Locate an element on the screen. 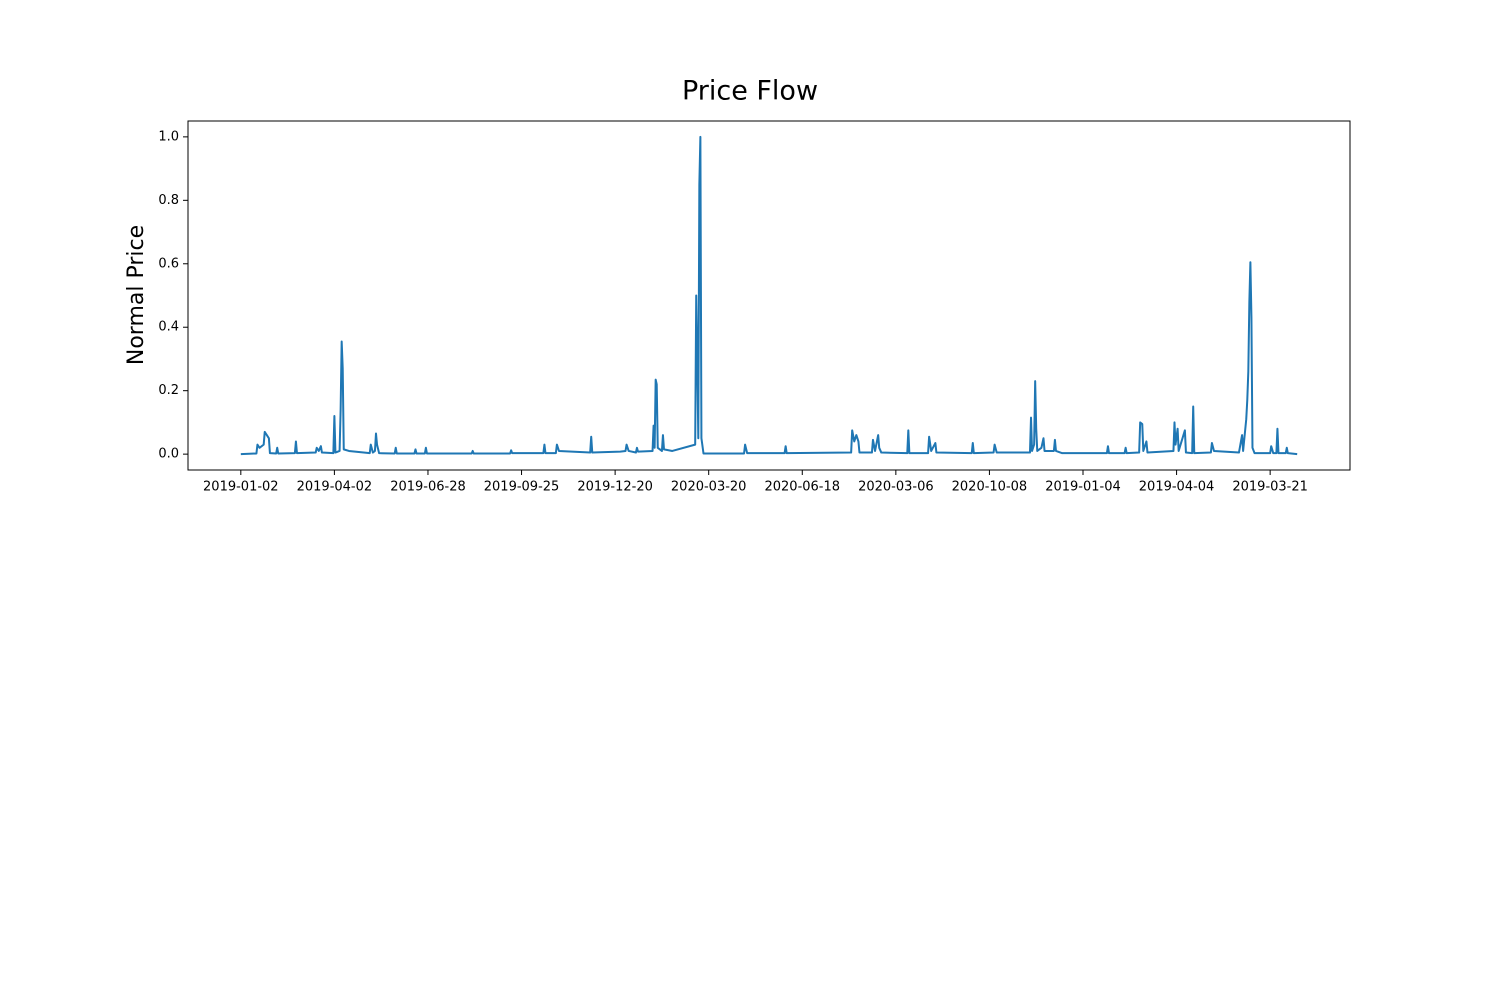  x-tick-label: 2019-01-04 is located at coordinates (1083, 487).